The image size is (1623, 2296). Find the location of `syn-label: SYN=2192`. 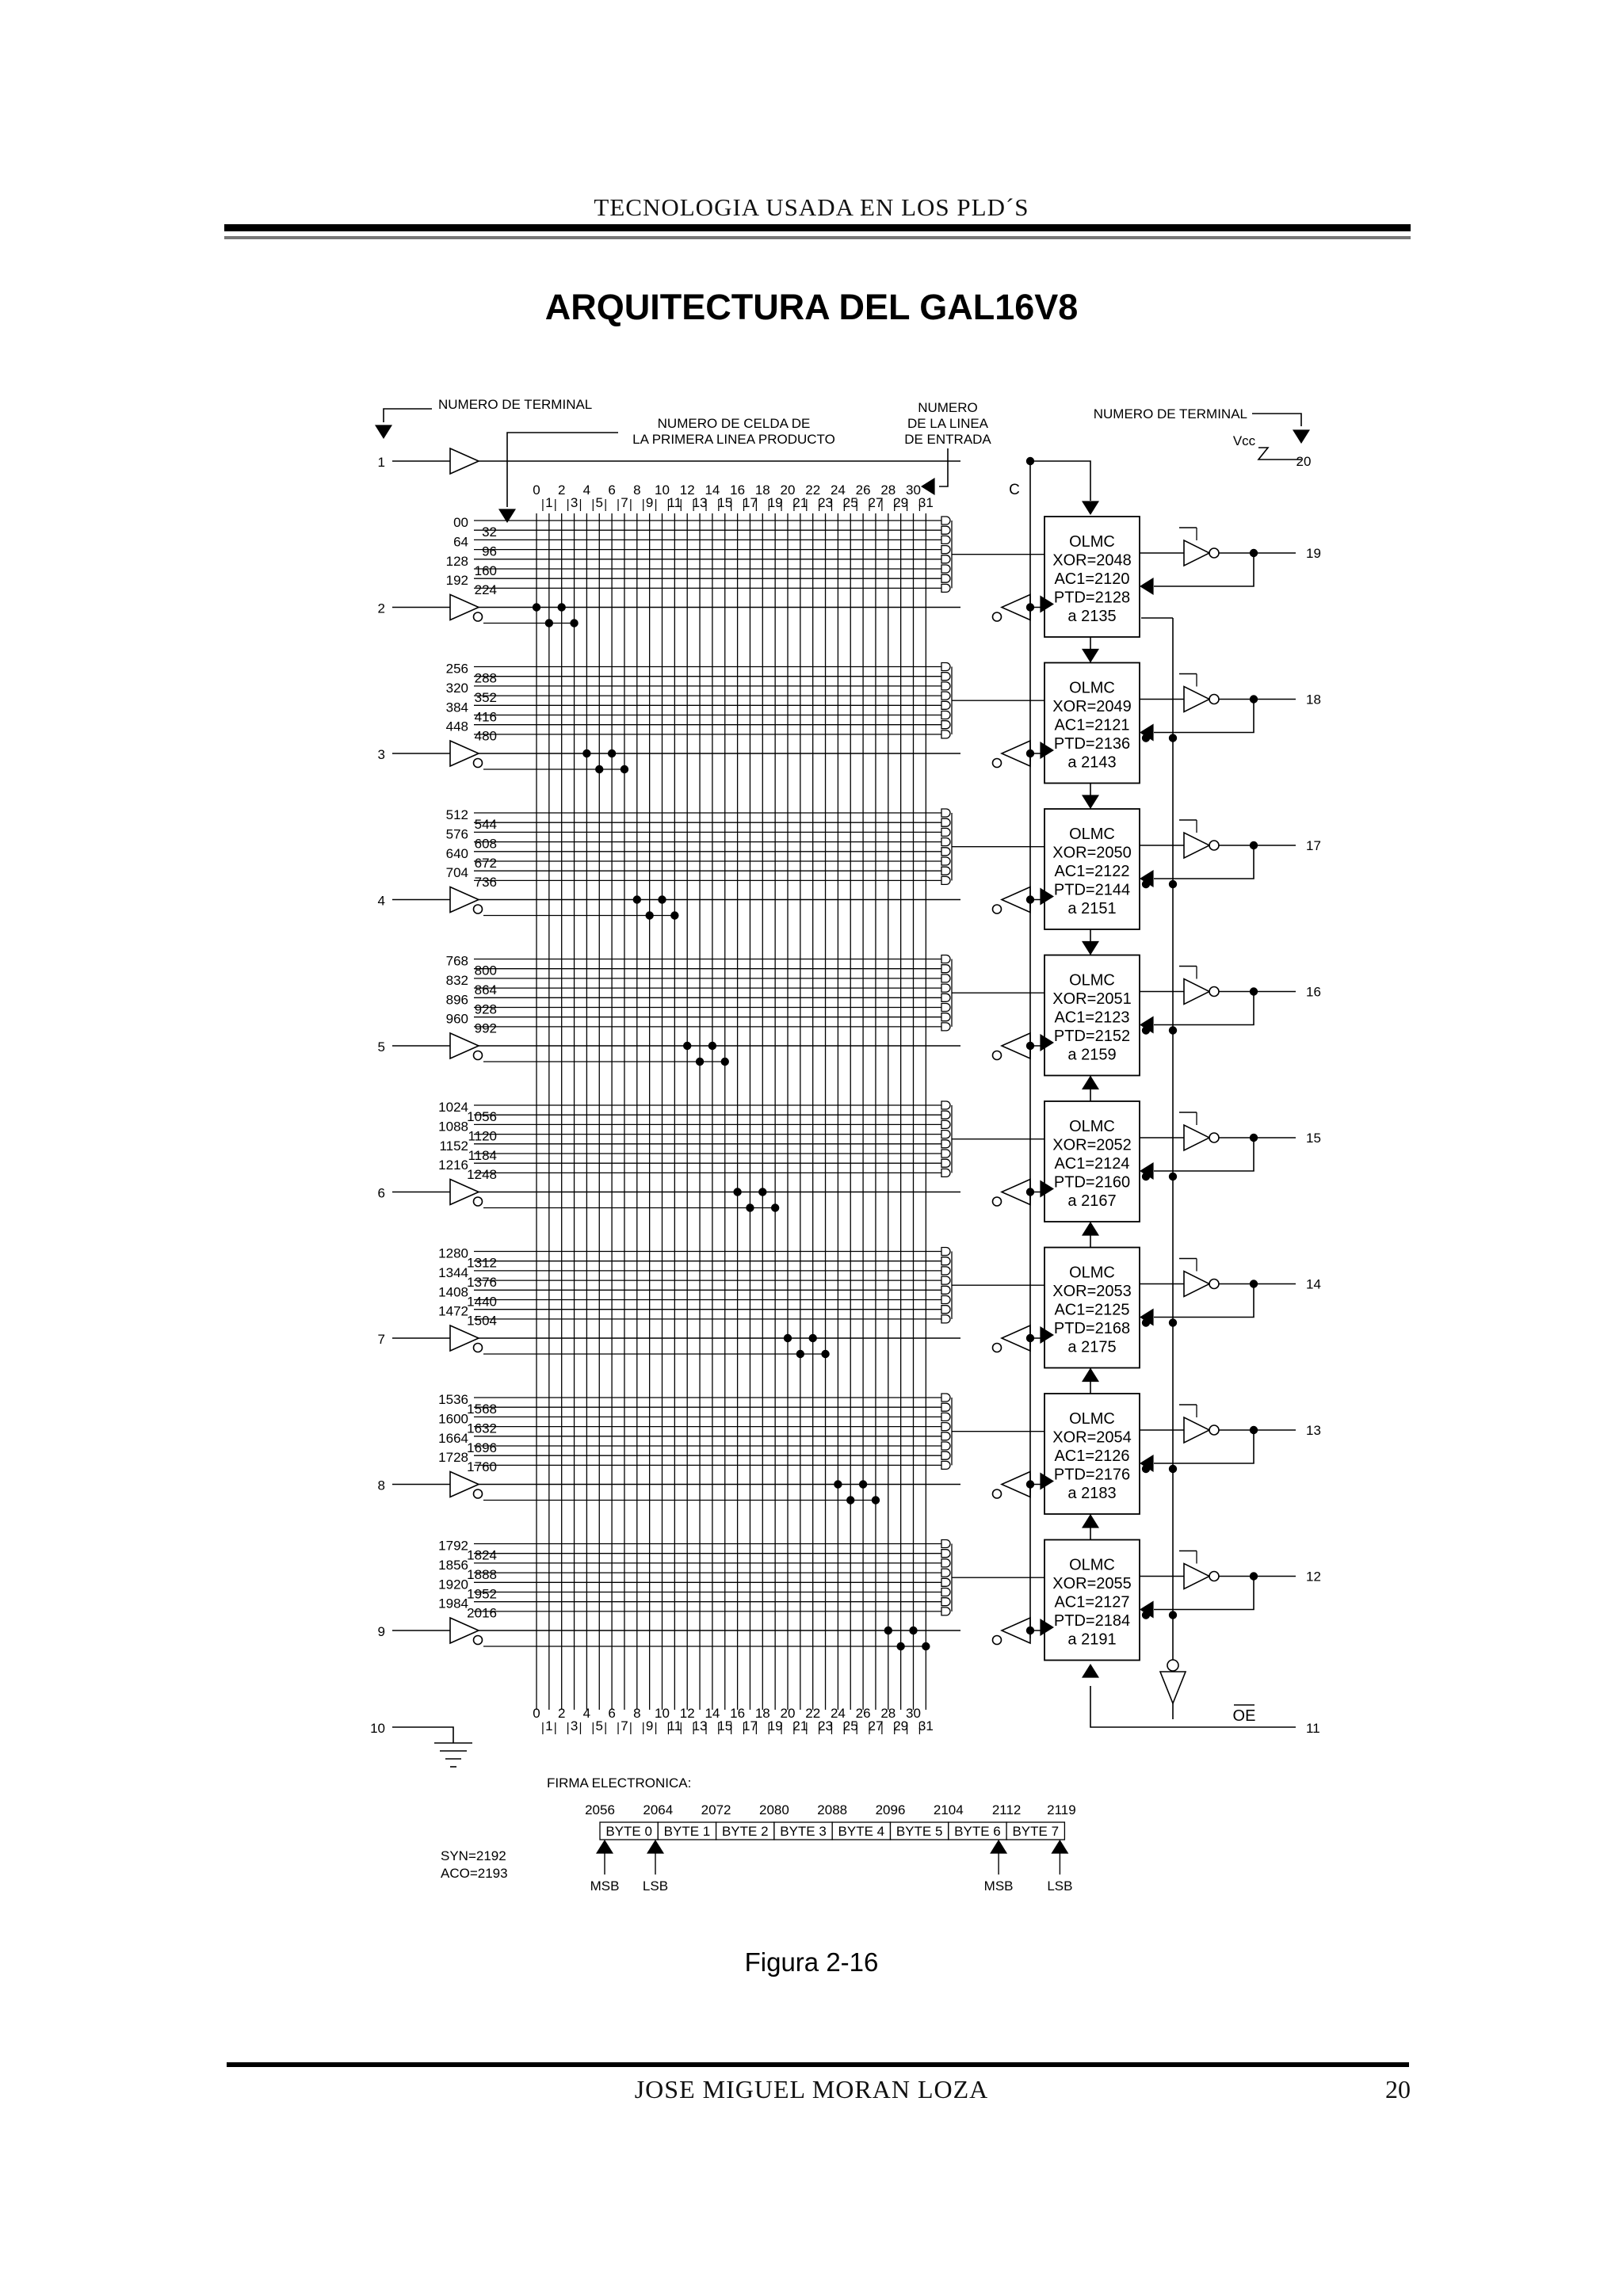

syn-label: SYN=2192 is located at coordinates (473, 1855).